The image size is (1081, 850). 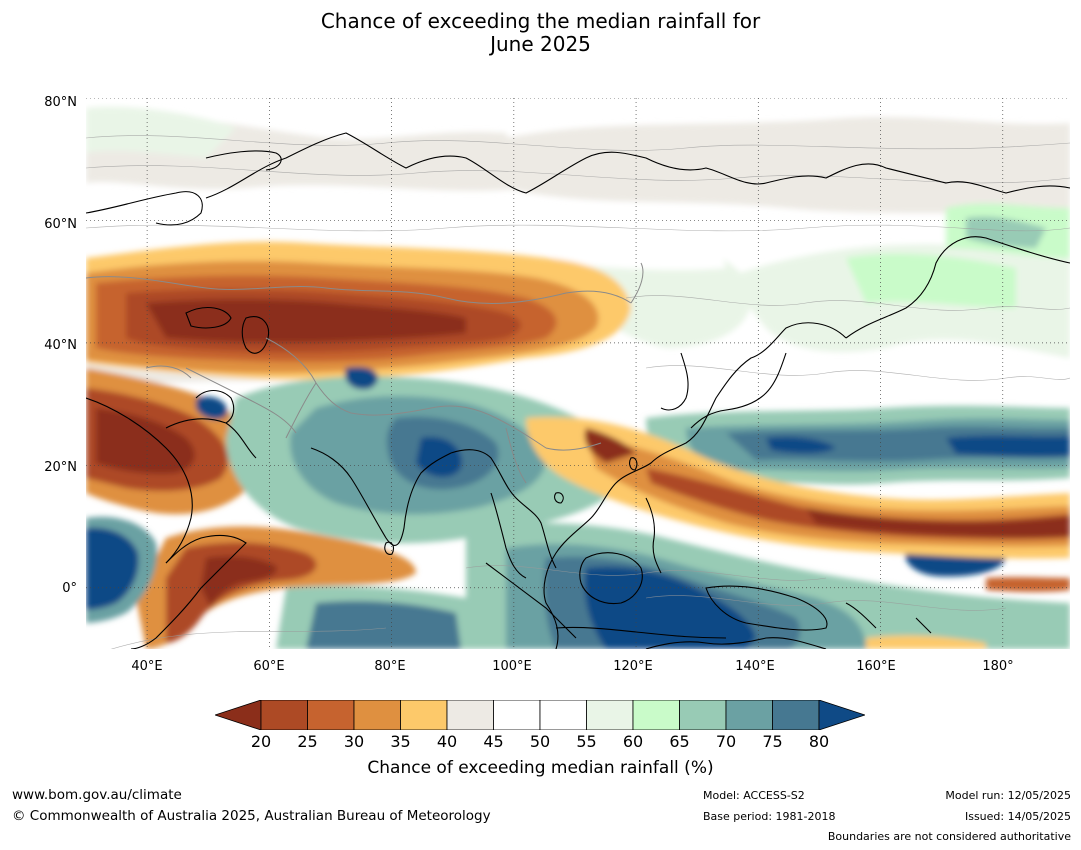 What do you see at coordinates (60, 467) in the screenshot?
I see `lat-label-20n: 20°N` at bounding box center [60, 467].